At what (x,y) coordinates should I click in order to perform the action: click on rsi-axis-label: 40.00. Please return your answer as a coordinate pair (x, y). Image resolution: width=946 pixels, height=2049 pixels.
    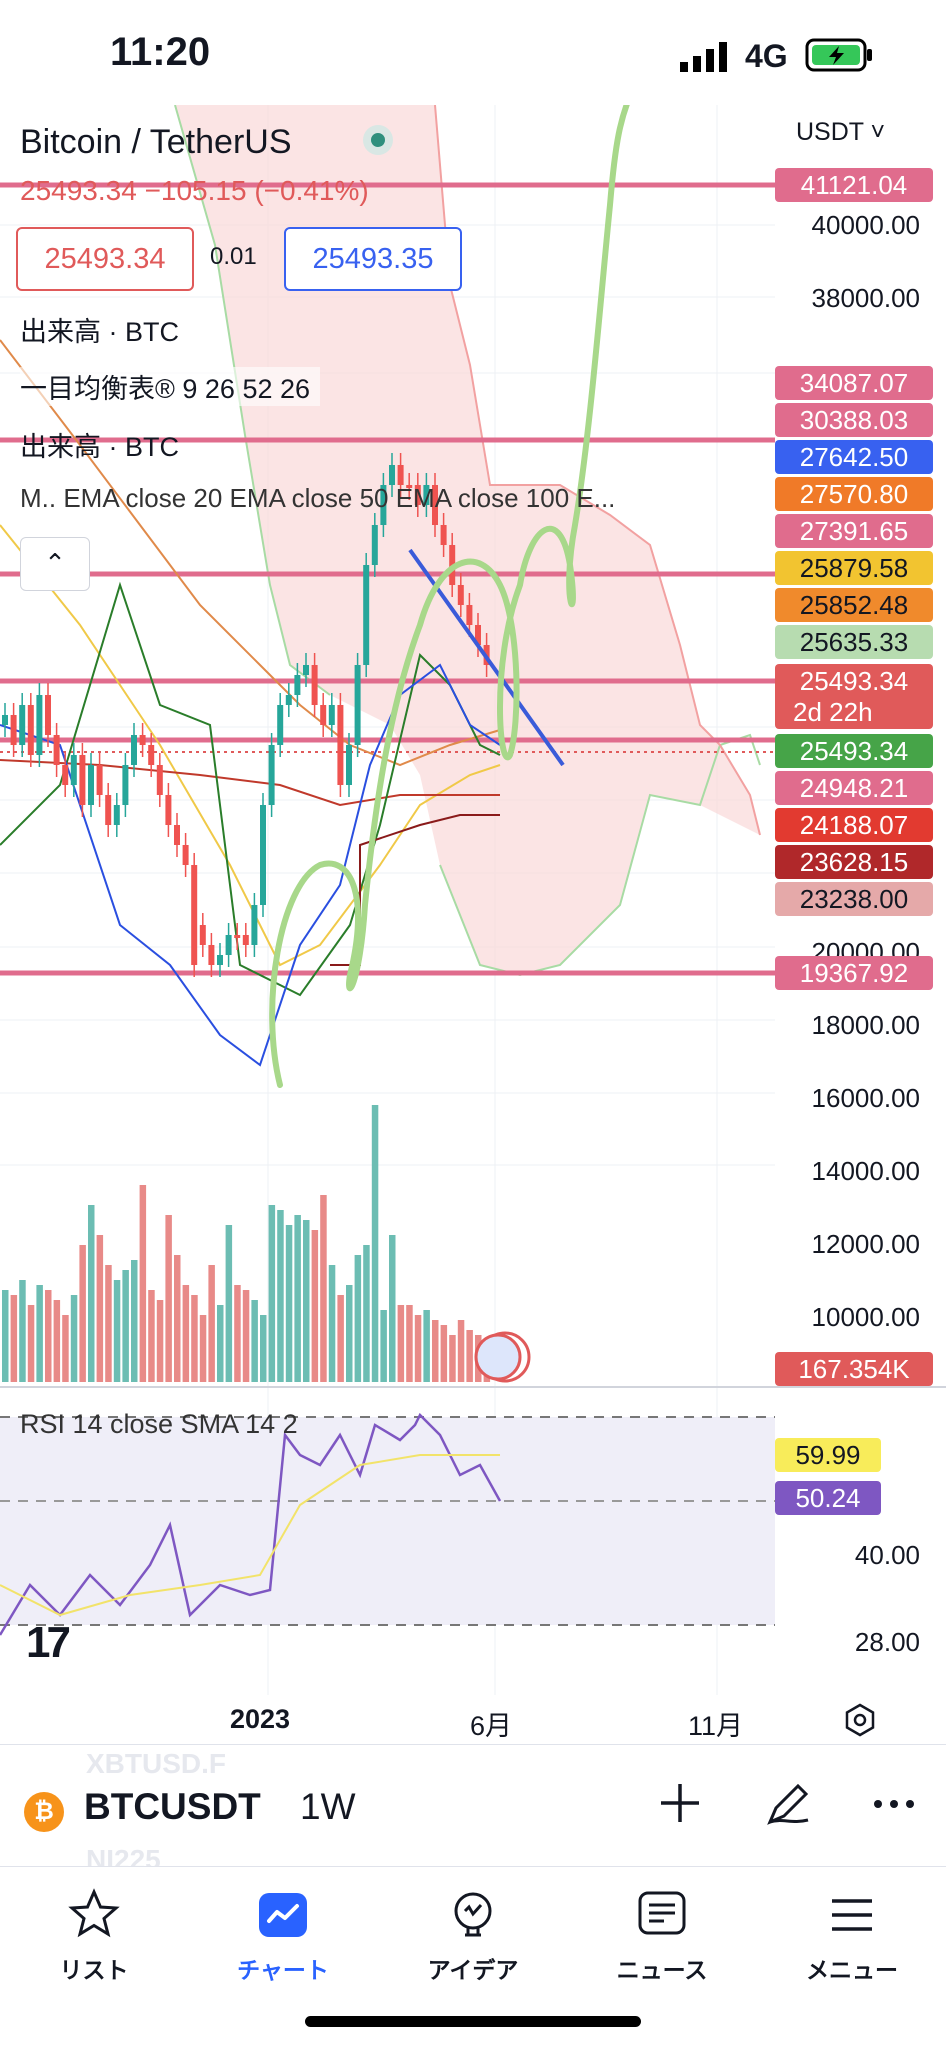
    Looking at the image, I should click on (887, 1555).